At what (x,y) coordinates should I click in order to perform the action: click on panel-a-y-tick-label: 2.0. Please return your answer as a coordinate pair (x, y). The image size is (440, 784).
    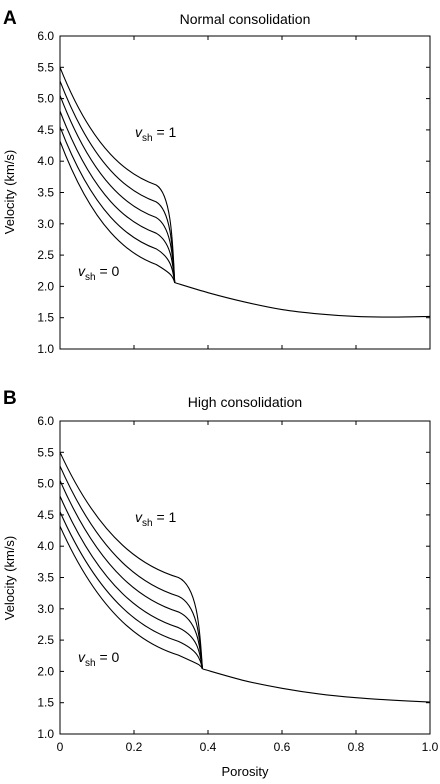
    Looking at the image, I should click on (45, 286).